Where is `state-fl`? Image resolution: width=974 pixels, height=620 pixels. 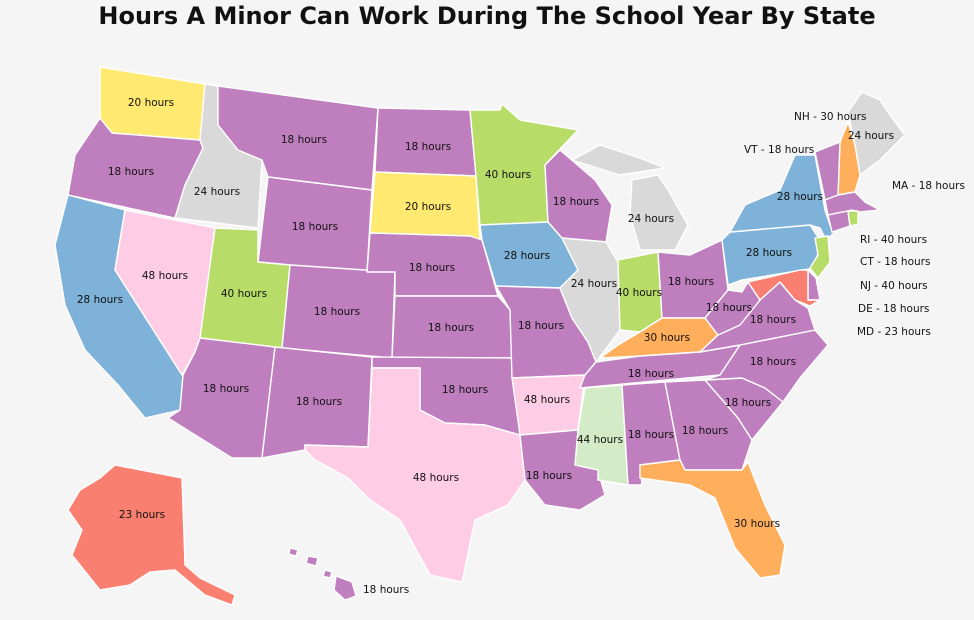 state-fl is located at coordinates (712, 519).